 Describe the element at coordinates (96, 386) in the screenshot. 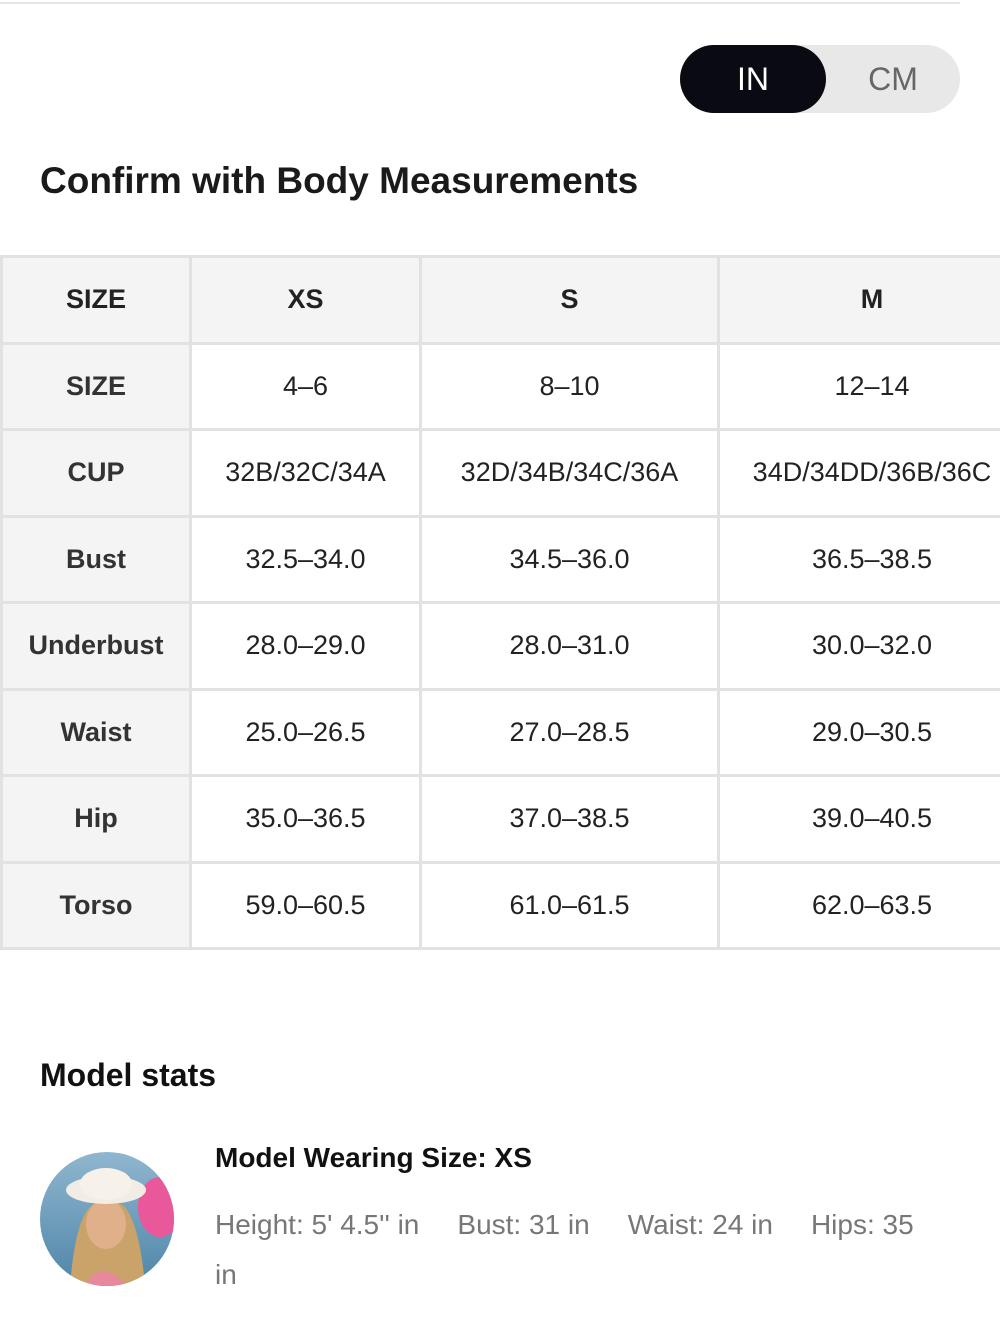

I see `row-label: SIZE` at that location.